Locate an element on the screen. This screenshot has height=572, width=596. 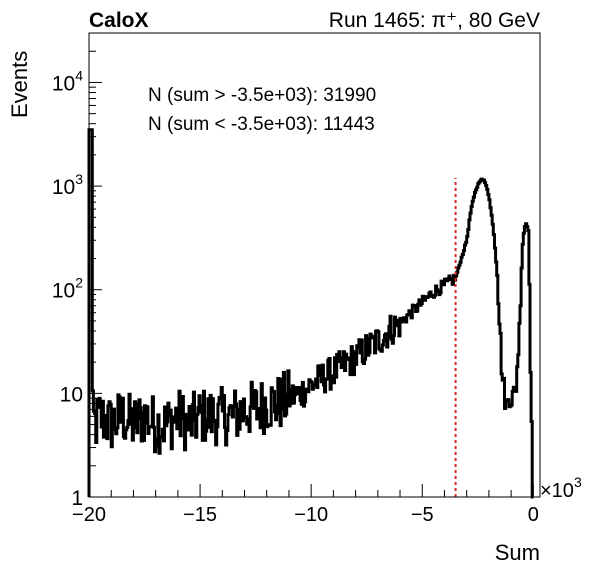
x-axis-label: Sum is located at coordinates (517, 552).